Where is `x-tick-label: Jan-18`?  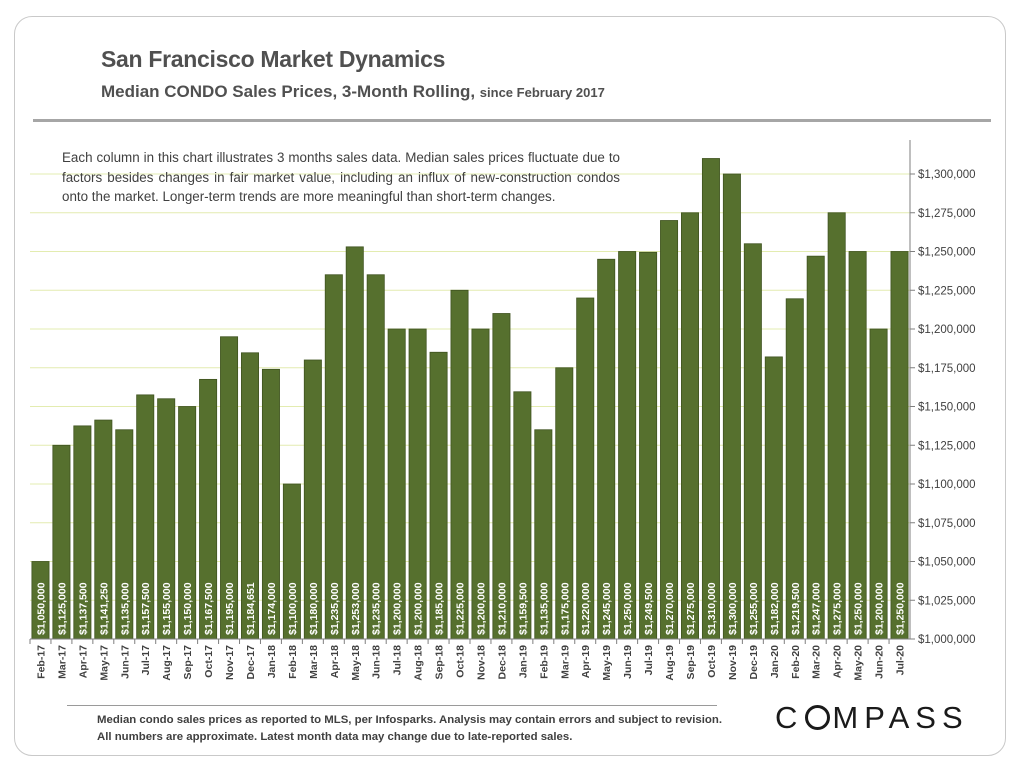
x-tick-label: Jan-18 is located at coordinates (272, 661).